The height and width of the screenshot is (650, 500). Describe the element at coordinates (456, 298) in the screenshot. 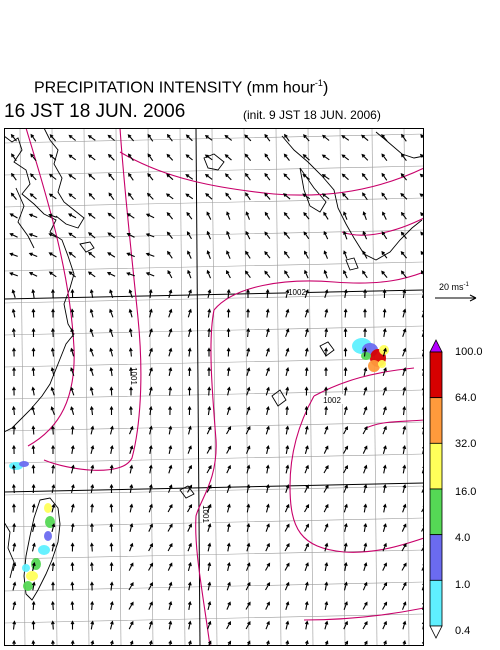

I see `reference-vector-arrow` at that location.